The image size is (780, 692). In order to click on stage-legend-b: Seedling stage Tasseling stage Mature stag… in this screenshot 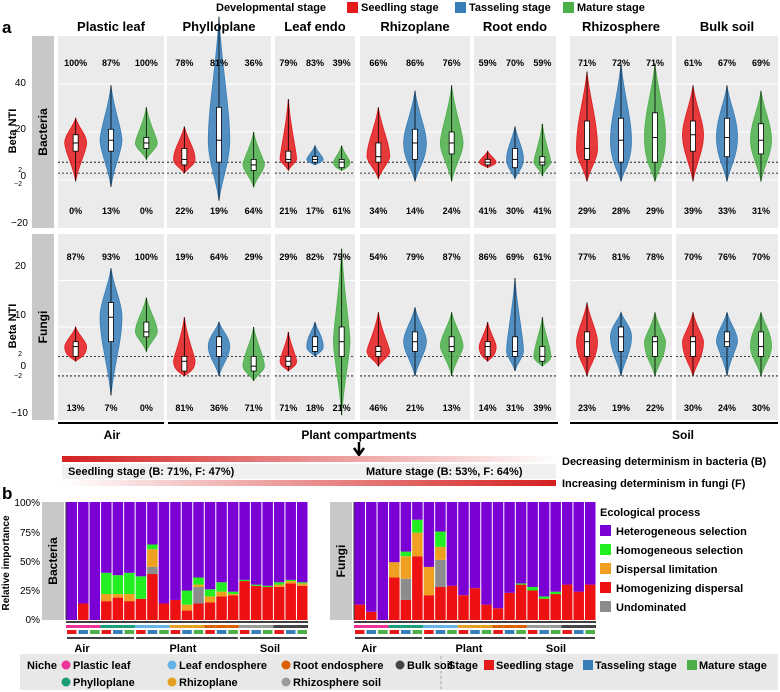, I will do `click(625, 666)`.